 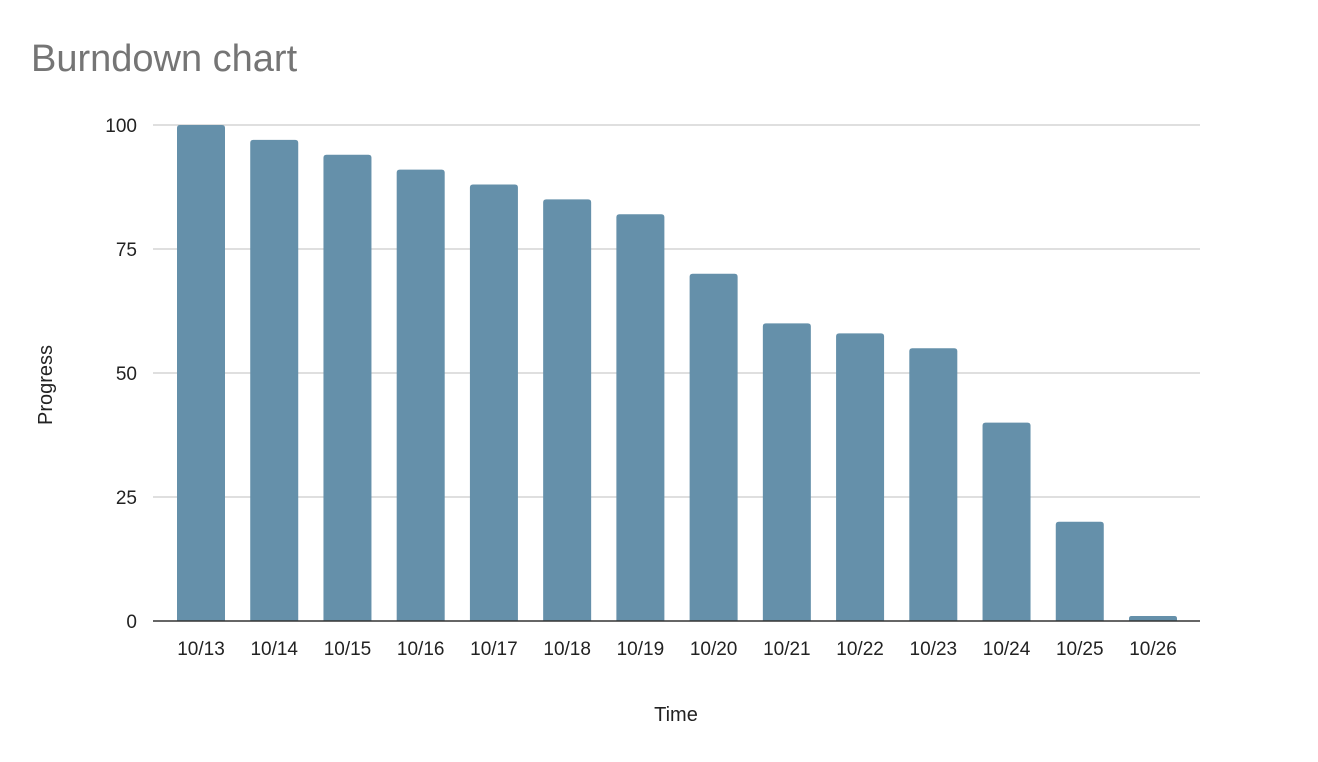 What do you see at coordinates (933, 484) in the screenshot?
I see `bar-10/23` at bounding box center [933, 484].